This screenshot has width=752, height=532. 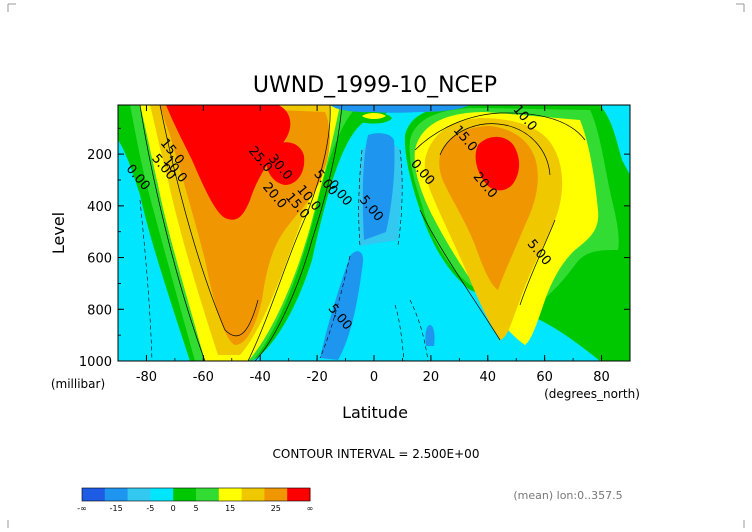 I want to click on colorbar: -∞ -15 -5 0 5 15 25 ∞, so click(x=195, y=500).